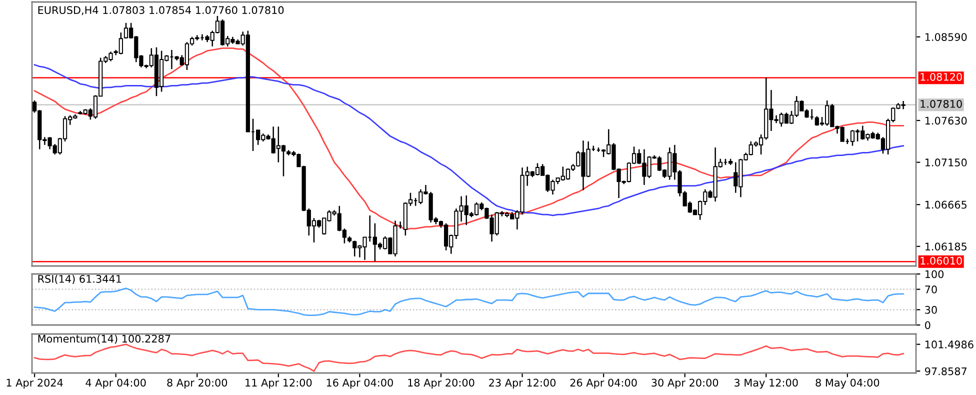 This screenshot has height=395, width=976. Describe the element at coordinates (941, 260) in the screenshot. I see `ref-line-label: 1.06010` at that location.